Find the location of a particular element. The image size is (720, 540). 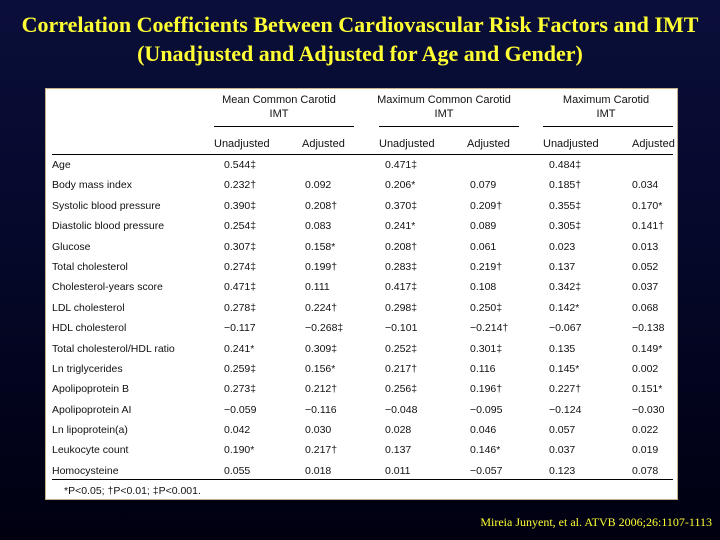

table-cell: 0.254‡ is located at coordinates (240, 226).